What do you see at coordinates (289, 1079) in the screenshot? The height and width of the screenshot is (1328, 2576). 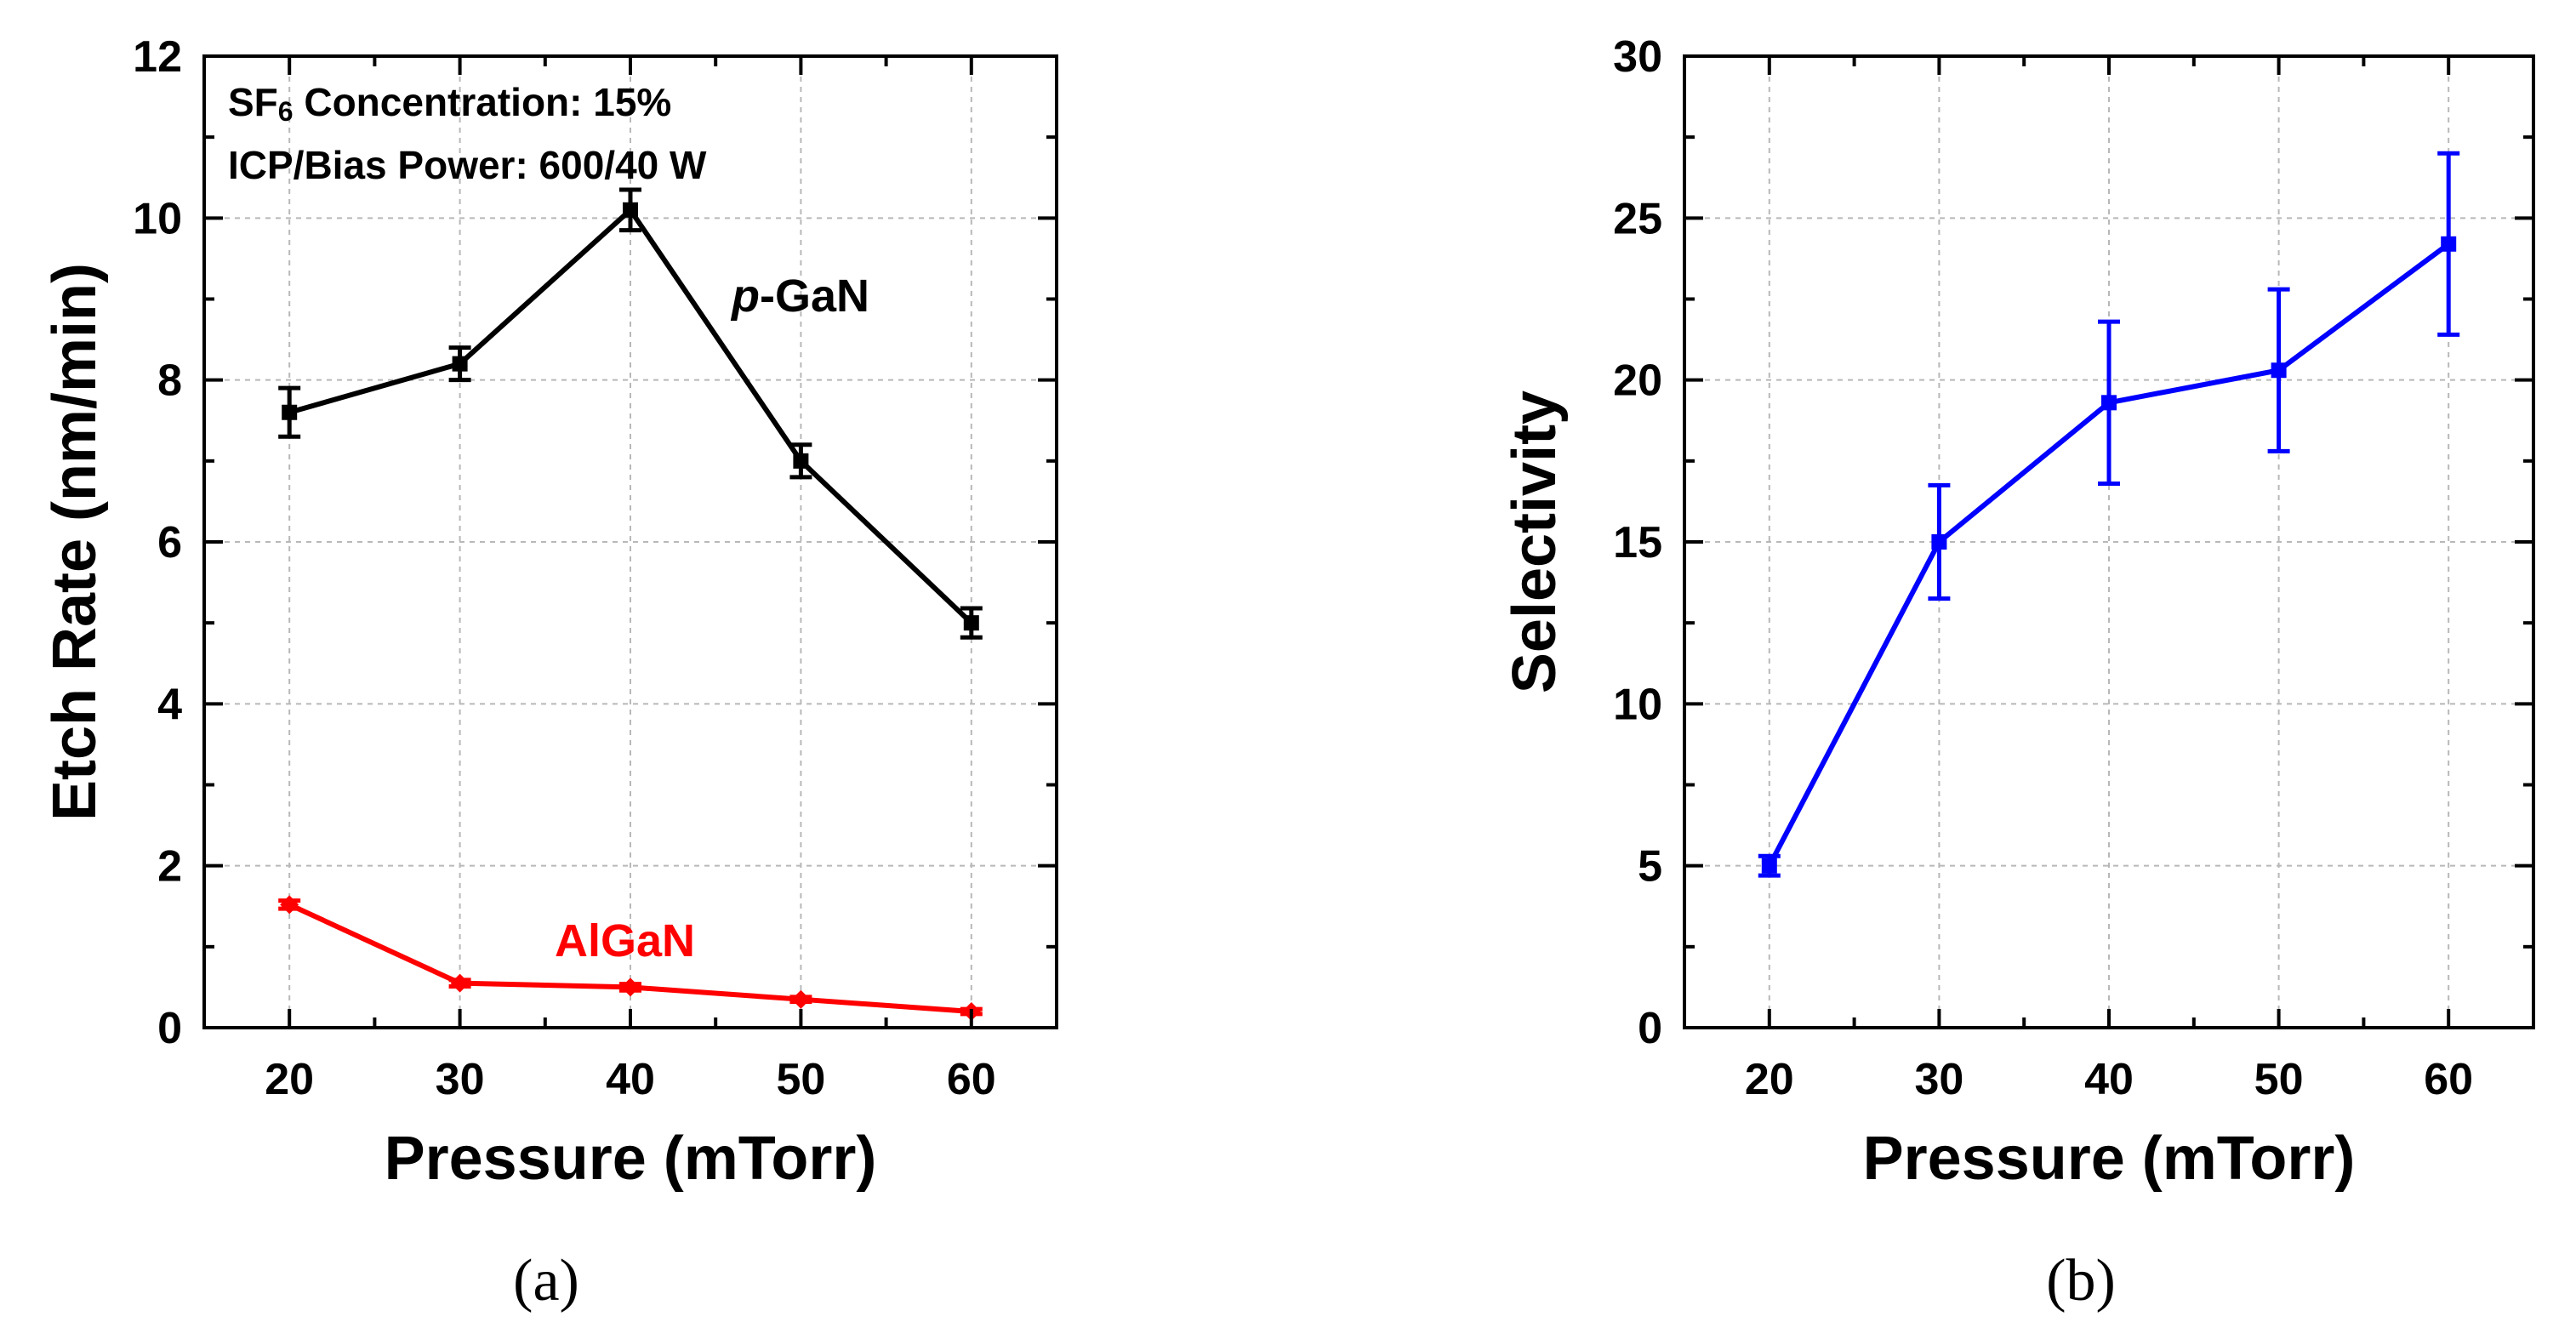 I see `panel-a-x-tick-label: 20` at bounding box center [289, 1079].